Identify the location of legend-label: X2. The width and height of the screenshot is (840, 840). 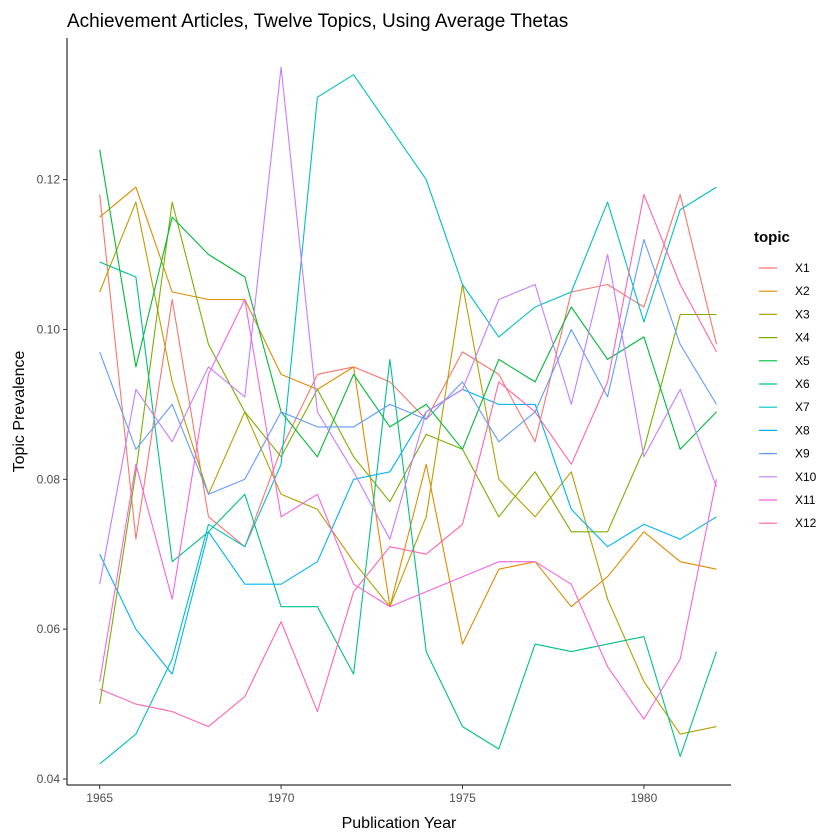
(802, 291).